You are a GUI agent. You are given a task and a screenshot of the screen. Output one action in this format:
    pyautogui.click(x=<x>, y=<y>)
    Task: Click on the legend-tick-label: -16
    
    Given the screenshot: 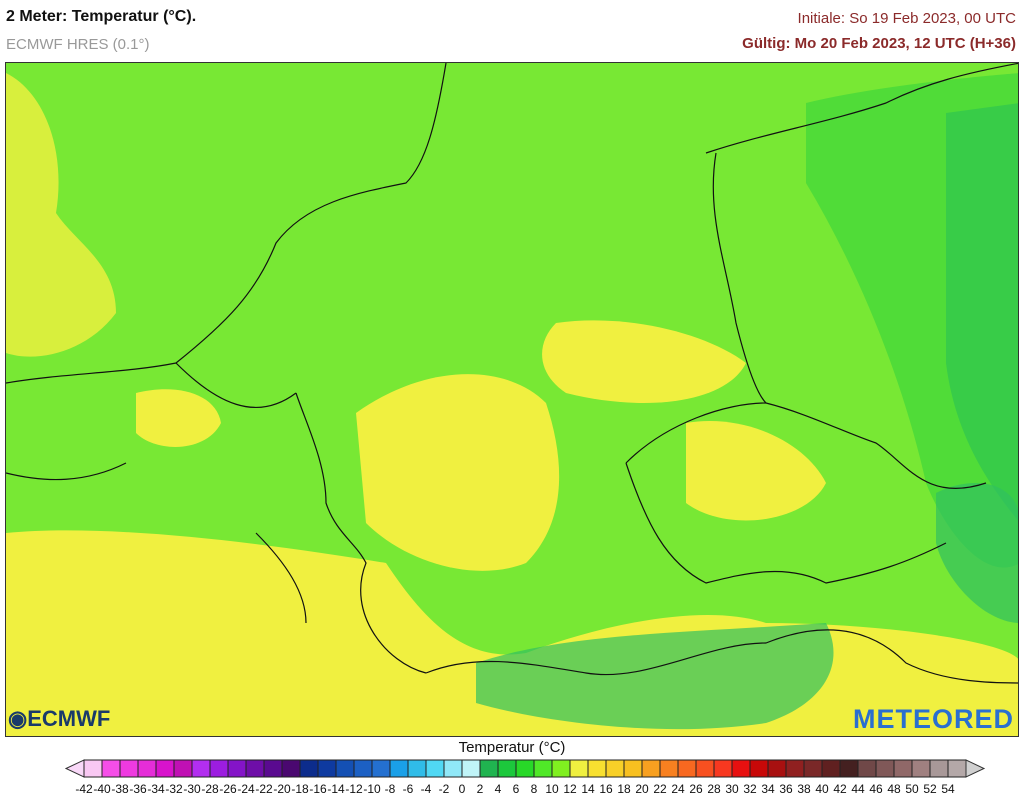 What is the action you would take?
    pyautogui.click(x=318, y=789)
    